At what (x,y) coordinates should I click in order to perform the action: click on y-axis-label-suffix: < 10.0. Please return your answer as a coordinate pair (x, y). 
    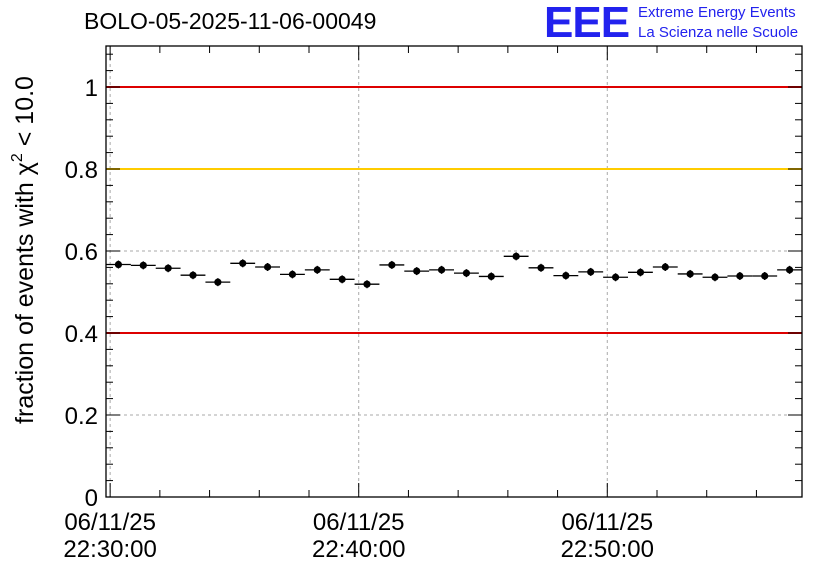
    Looking at the image, I should click on (25, 114).